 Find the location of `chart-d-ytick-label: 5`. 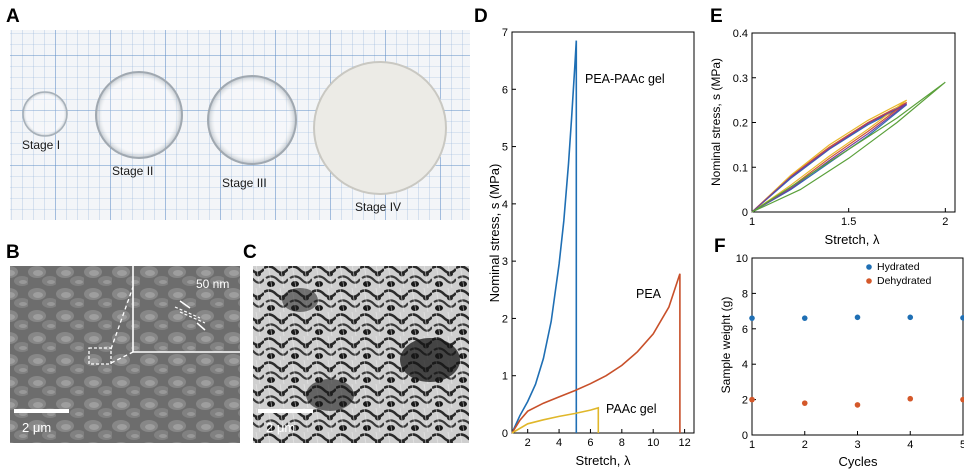

chart-d-ytick-label: 5 is located at coordinates (505, 148).